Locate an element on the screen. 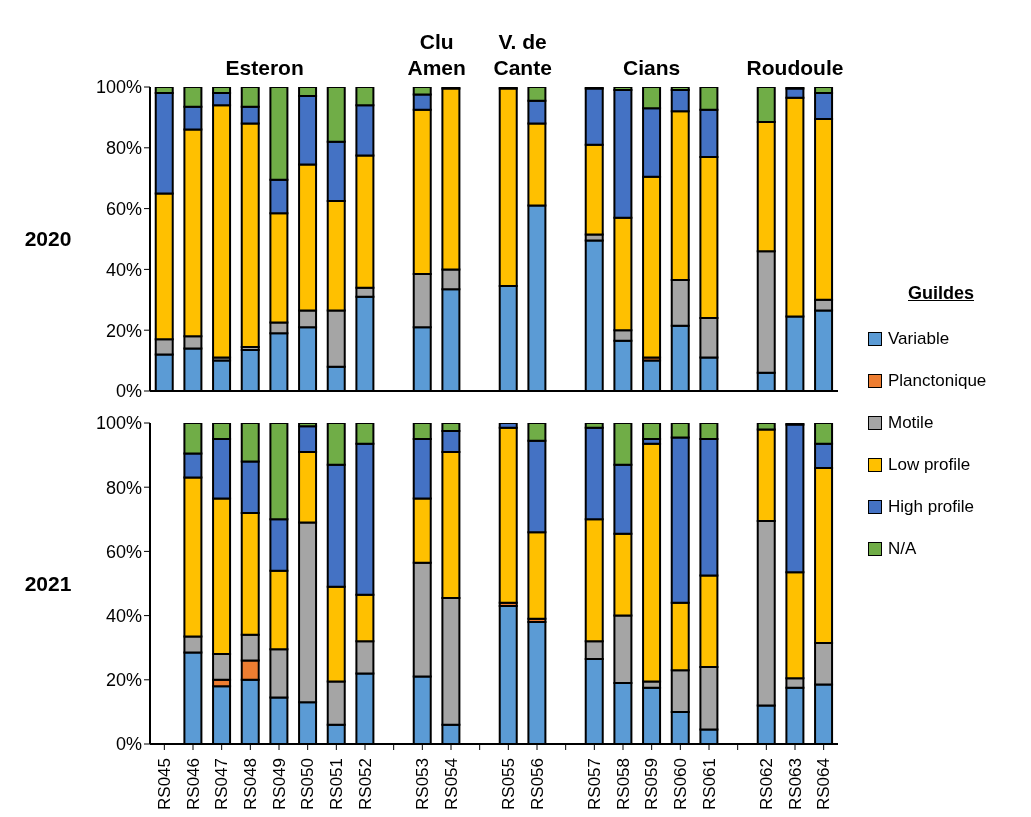 The width and height of the screenshot is (1031, 817). x-tick-label: RS045 is located at coordinates (164, 784).